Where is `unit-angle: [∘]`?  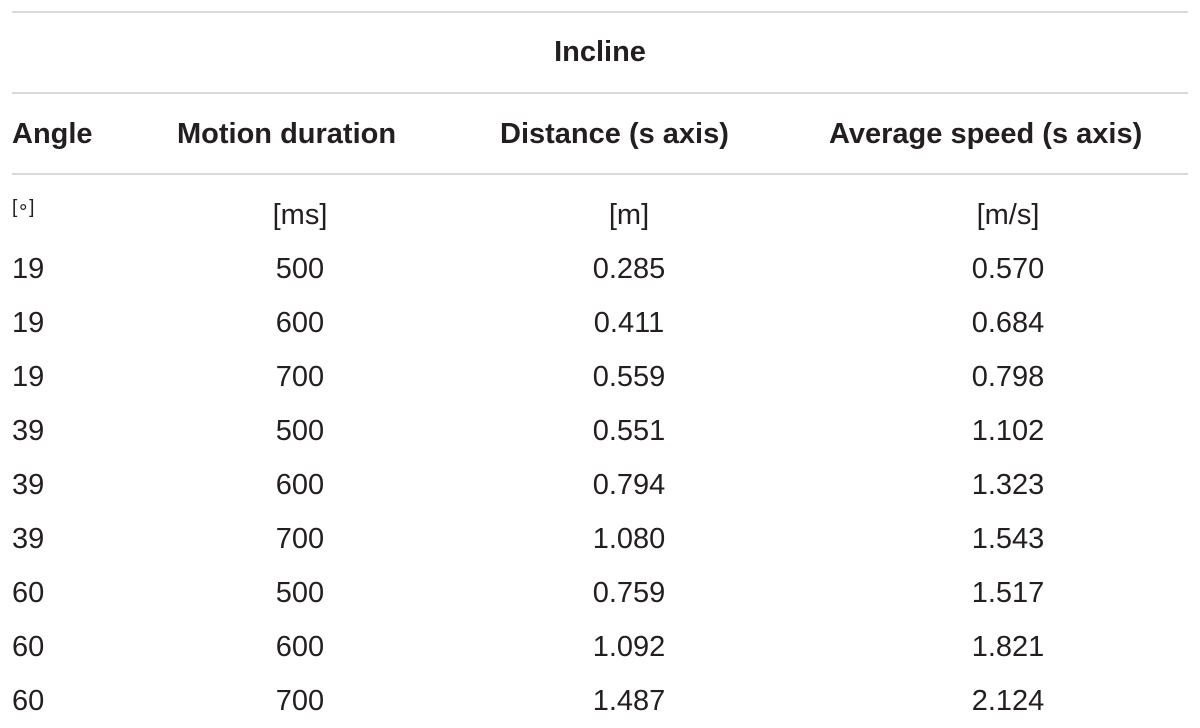
unit-angle: [∘] is located at coordinates (23, 207).